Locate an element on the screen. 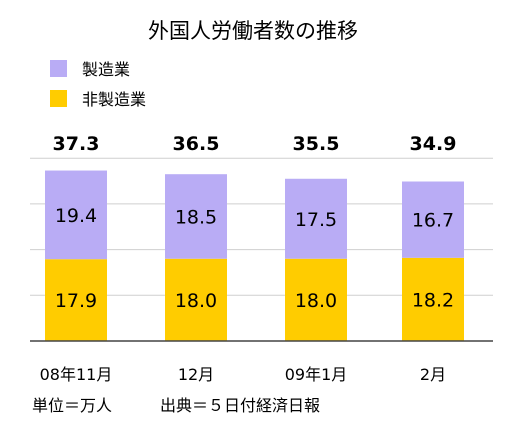  total-value-label: 34.9 is located at coordinates (433, 144).